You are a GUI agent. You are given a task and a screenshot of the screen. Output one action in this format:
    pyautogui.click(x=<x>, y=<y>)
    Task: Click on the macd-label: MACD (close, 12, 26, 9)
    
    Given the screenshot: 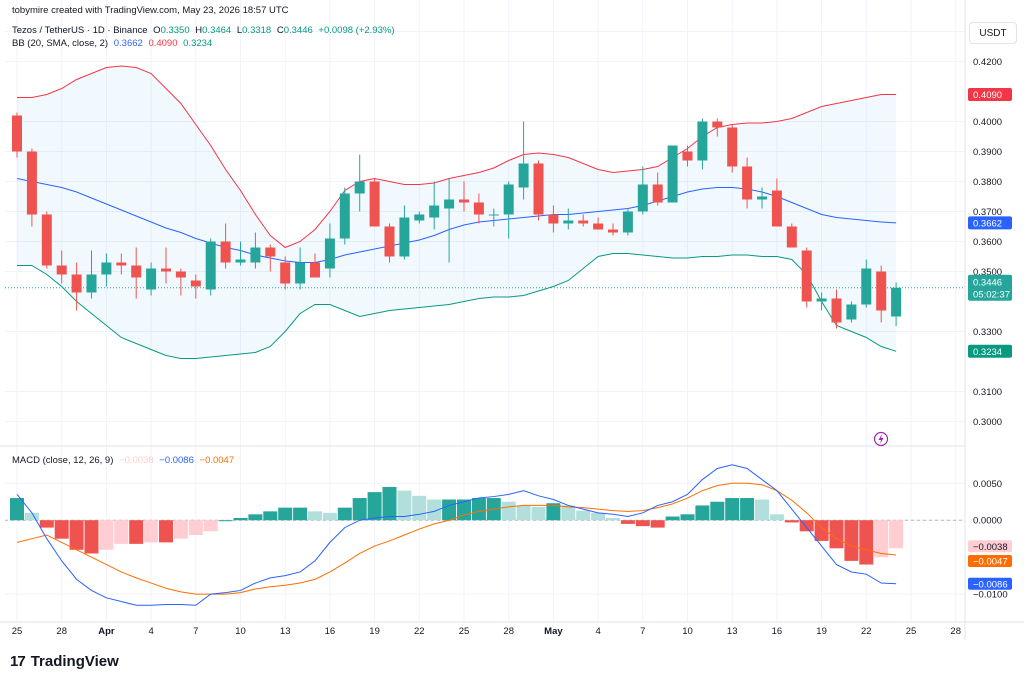 What is the action you would take?
    pyautogui.click(x=63, y=460)
    